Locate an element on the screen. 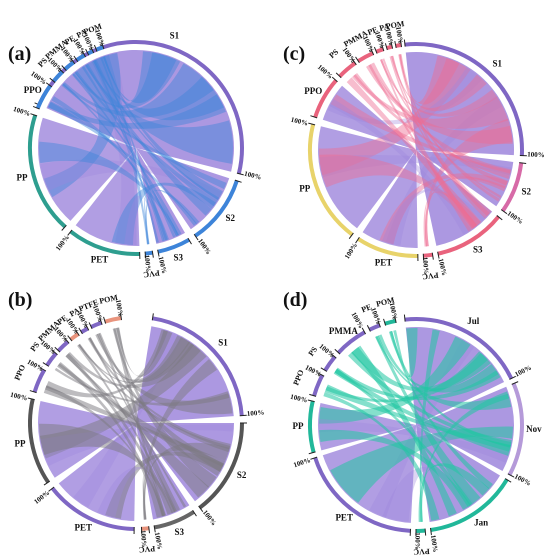  group-sector-s1 is located at coordinates (140, 110).